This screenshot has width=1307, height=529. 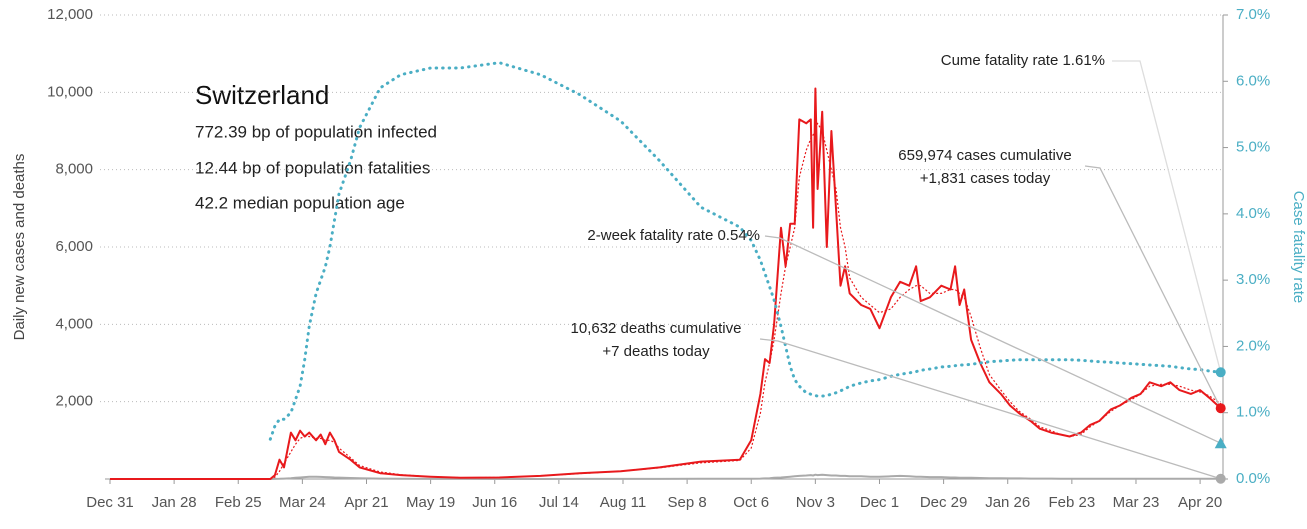 What do you see at coordinates (944, 502) in the screenshot?
I see `x-tick-label: Dec 29` at bounding box center [944, 502].